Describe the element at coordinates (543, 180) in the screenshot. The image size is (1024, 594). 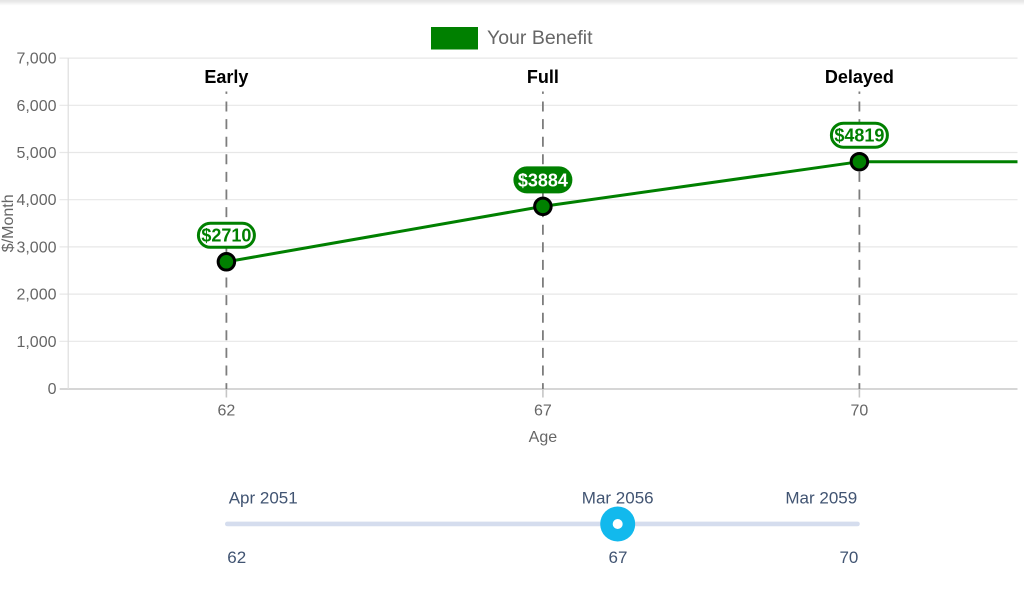
I see `svg-text: $3884` at that location.